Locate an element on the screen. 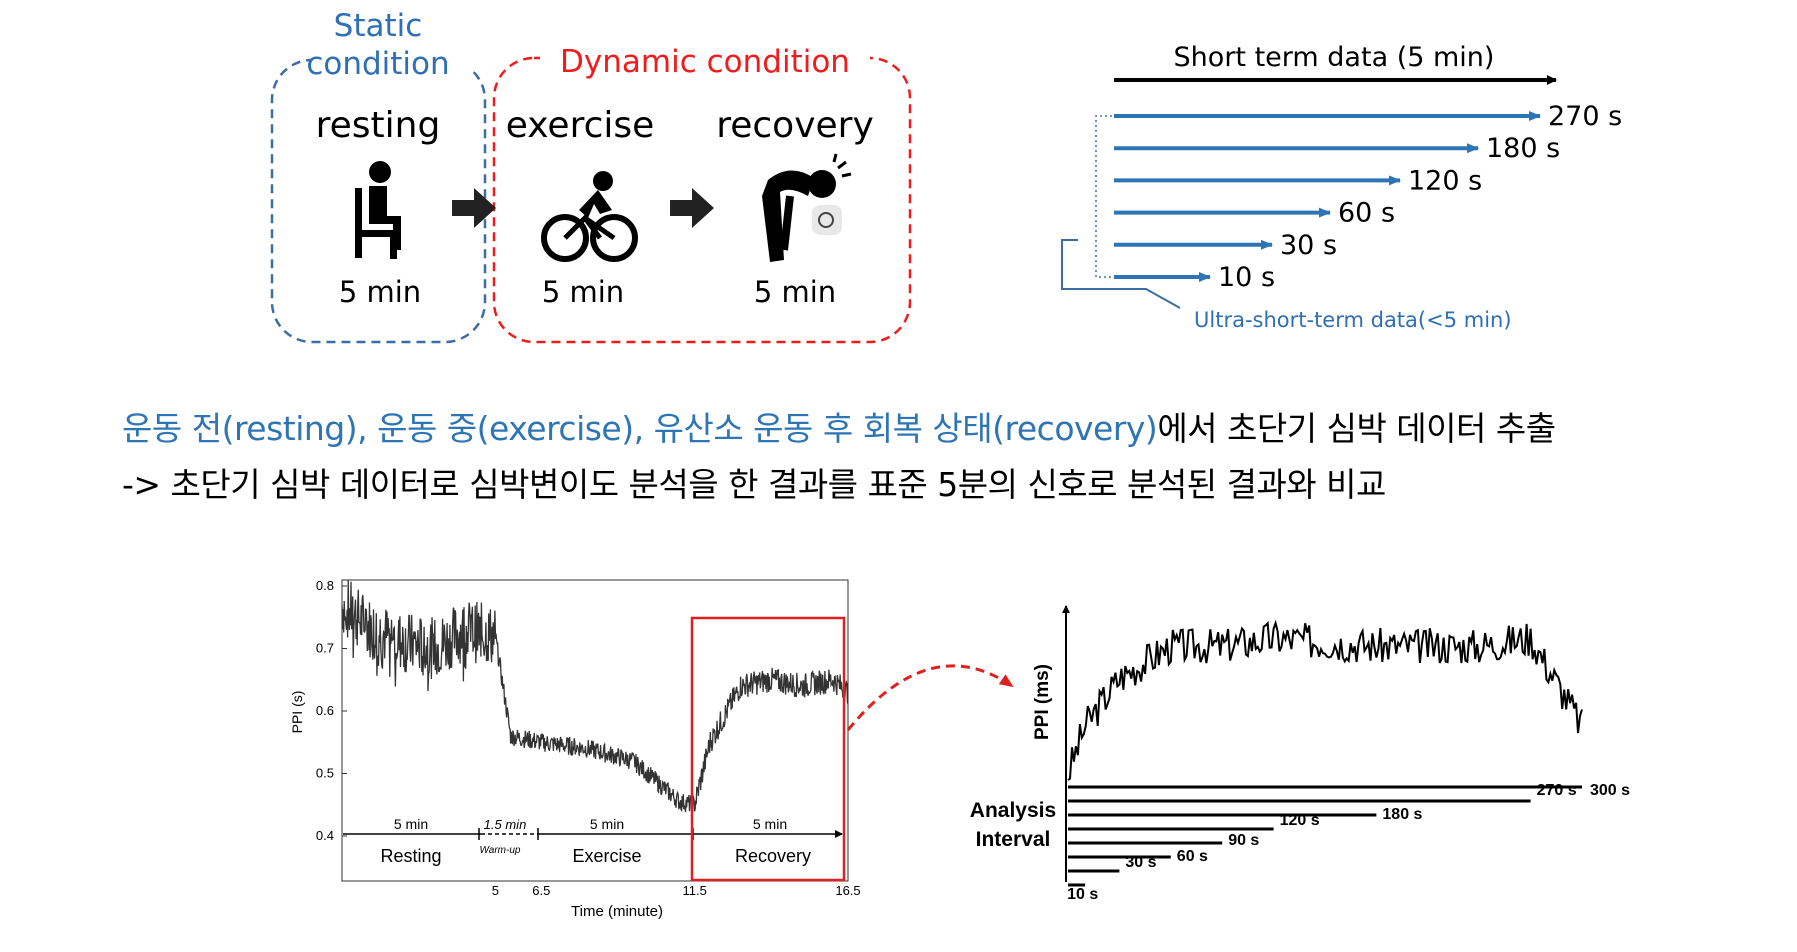  ultra-short-arrow-label: 30 s is located at coordinates (1308, 245).